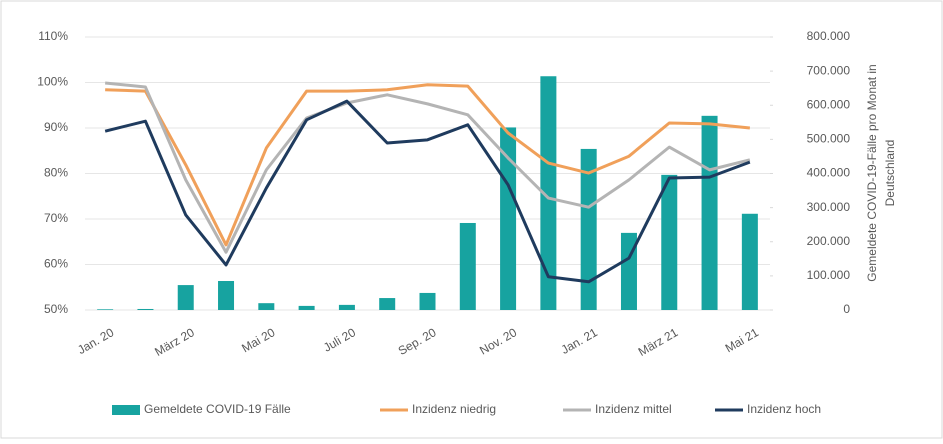 The height and width of the screenshot is (444, 943). What do you see at coordinates (126, 410) in the screenshot?
I see `legend-swatch` at bounding box center [126, 410].